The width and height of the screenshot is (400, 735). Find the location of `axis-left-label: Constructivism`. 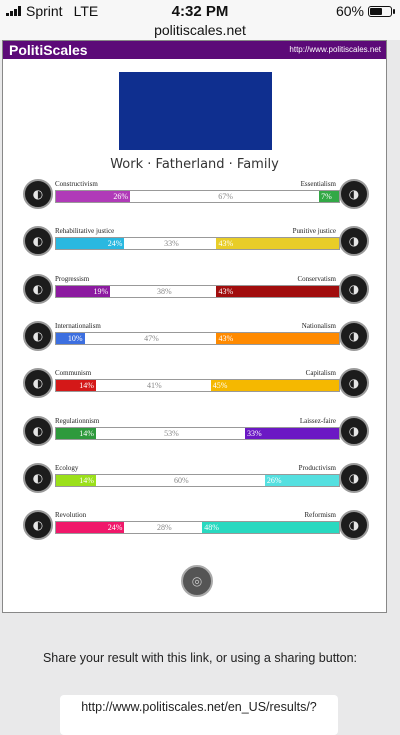

axis-left-label: Constructivism is located at coordinates (76, 184).